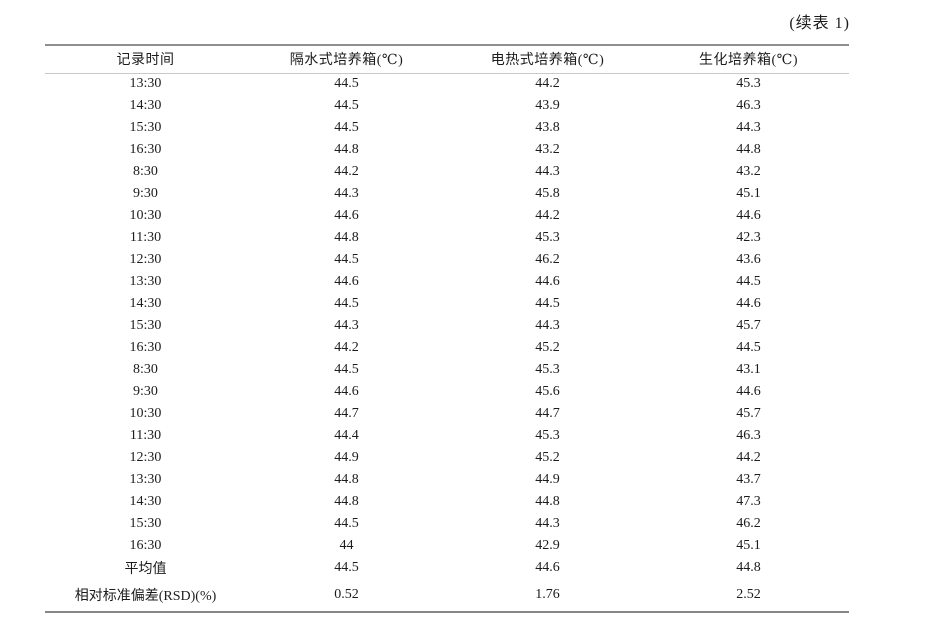 The image size is (948, 628). I want to click on column-header-water-jacketed-incubator: 隔水式培养箱(℃), so click(346, 61).